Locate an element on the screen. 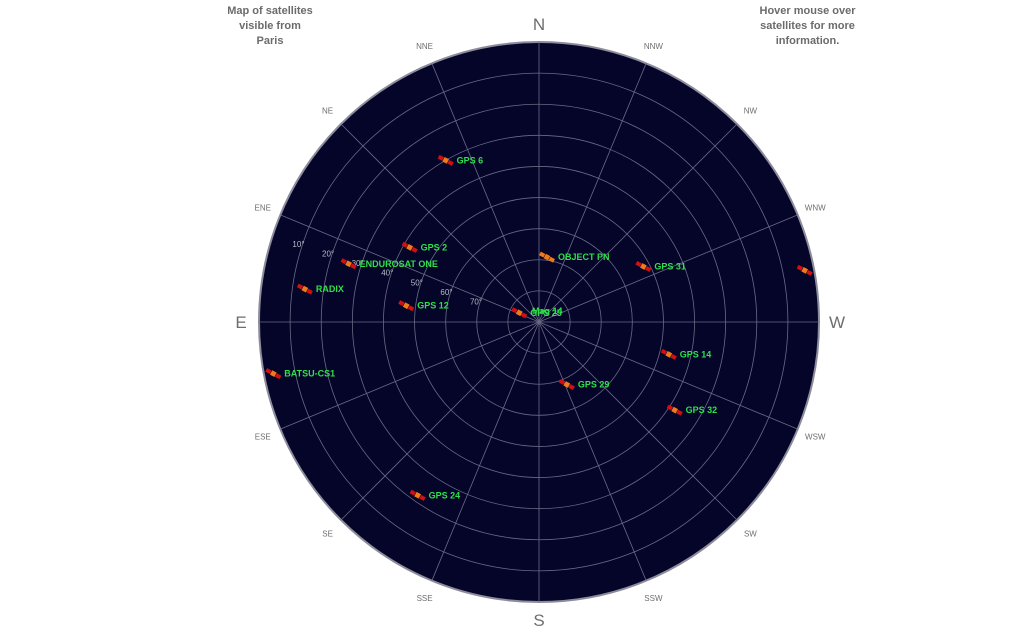  satellite-marker: GPS 2 is located at coordinates (424, 247).